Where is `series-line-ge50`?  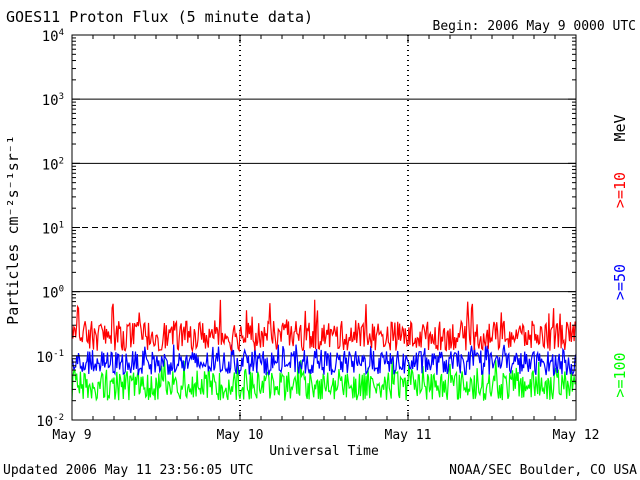 series-line-ge50 is located at coordinates (324, 360).